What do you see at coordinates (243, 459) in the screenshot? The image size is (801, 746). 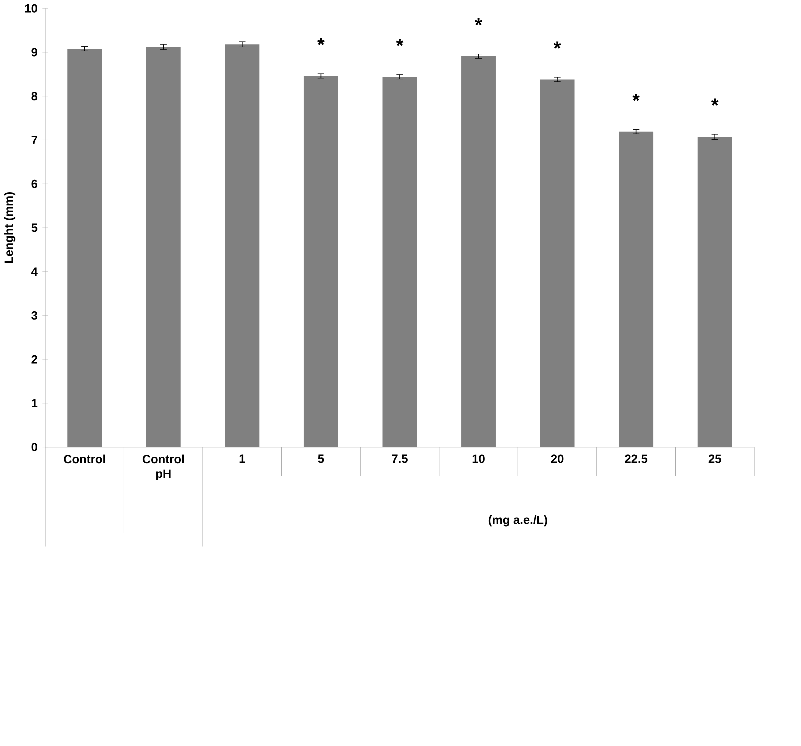 I see `x-tick-label: 1` at bounding box center [243, 459].